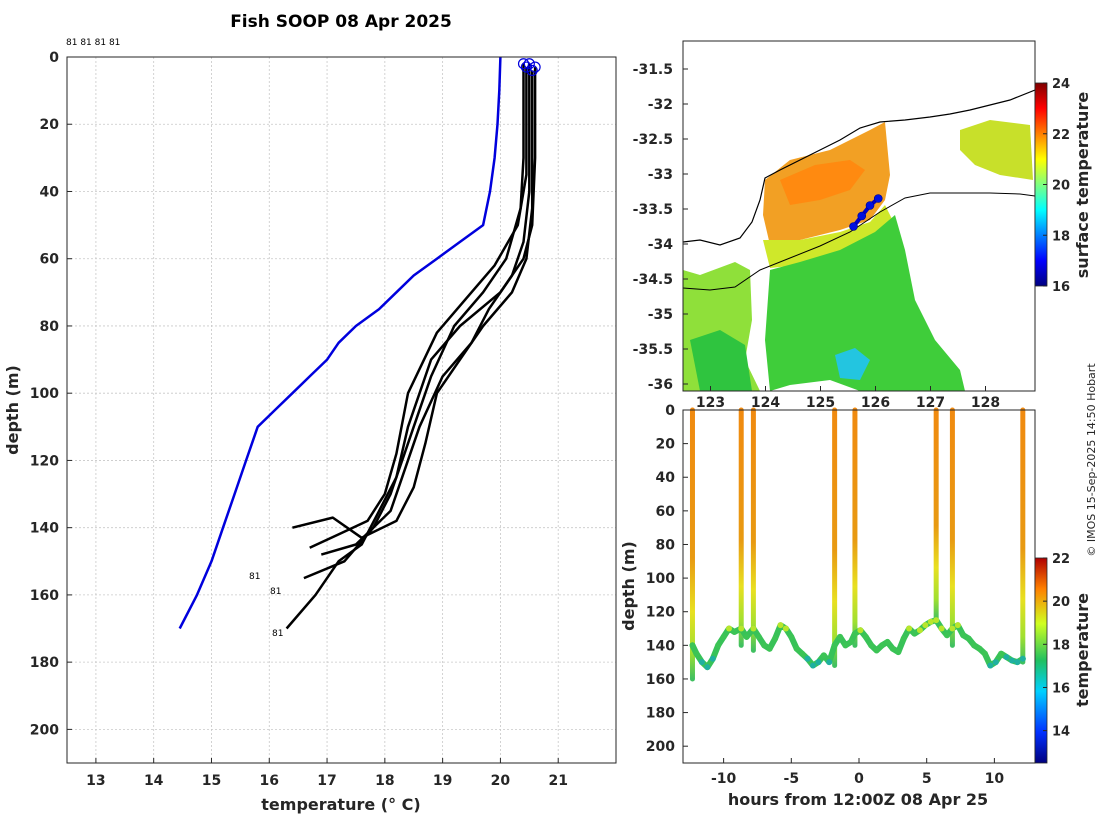  I want to click on profile-x-tick-label: 14, so click(154, 781).